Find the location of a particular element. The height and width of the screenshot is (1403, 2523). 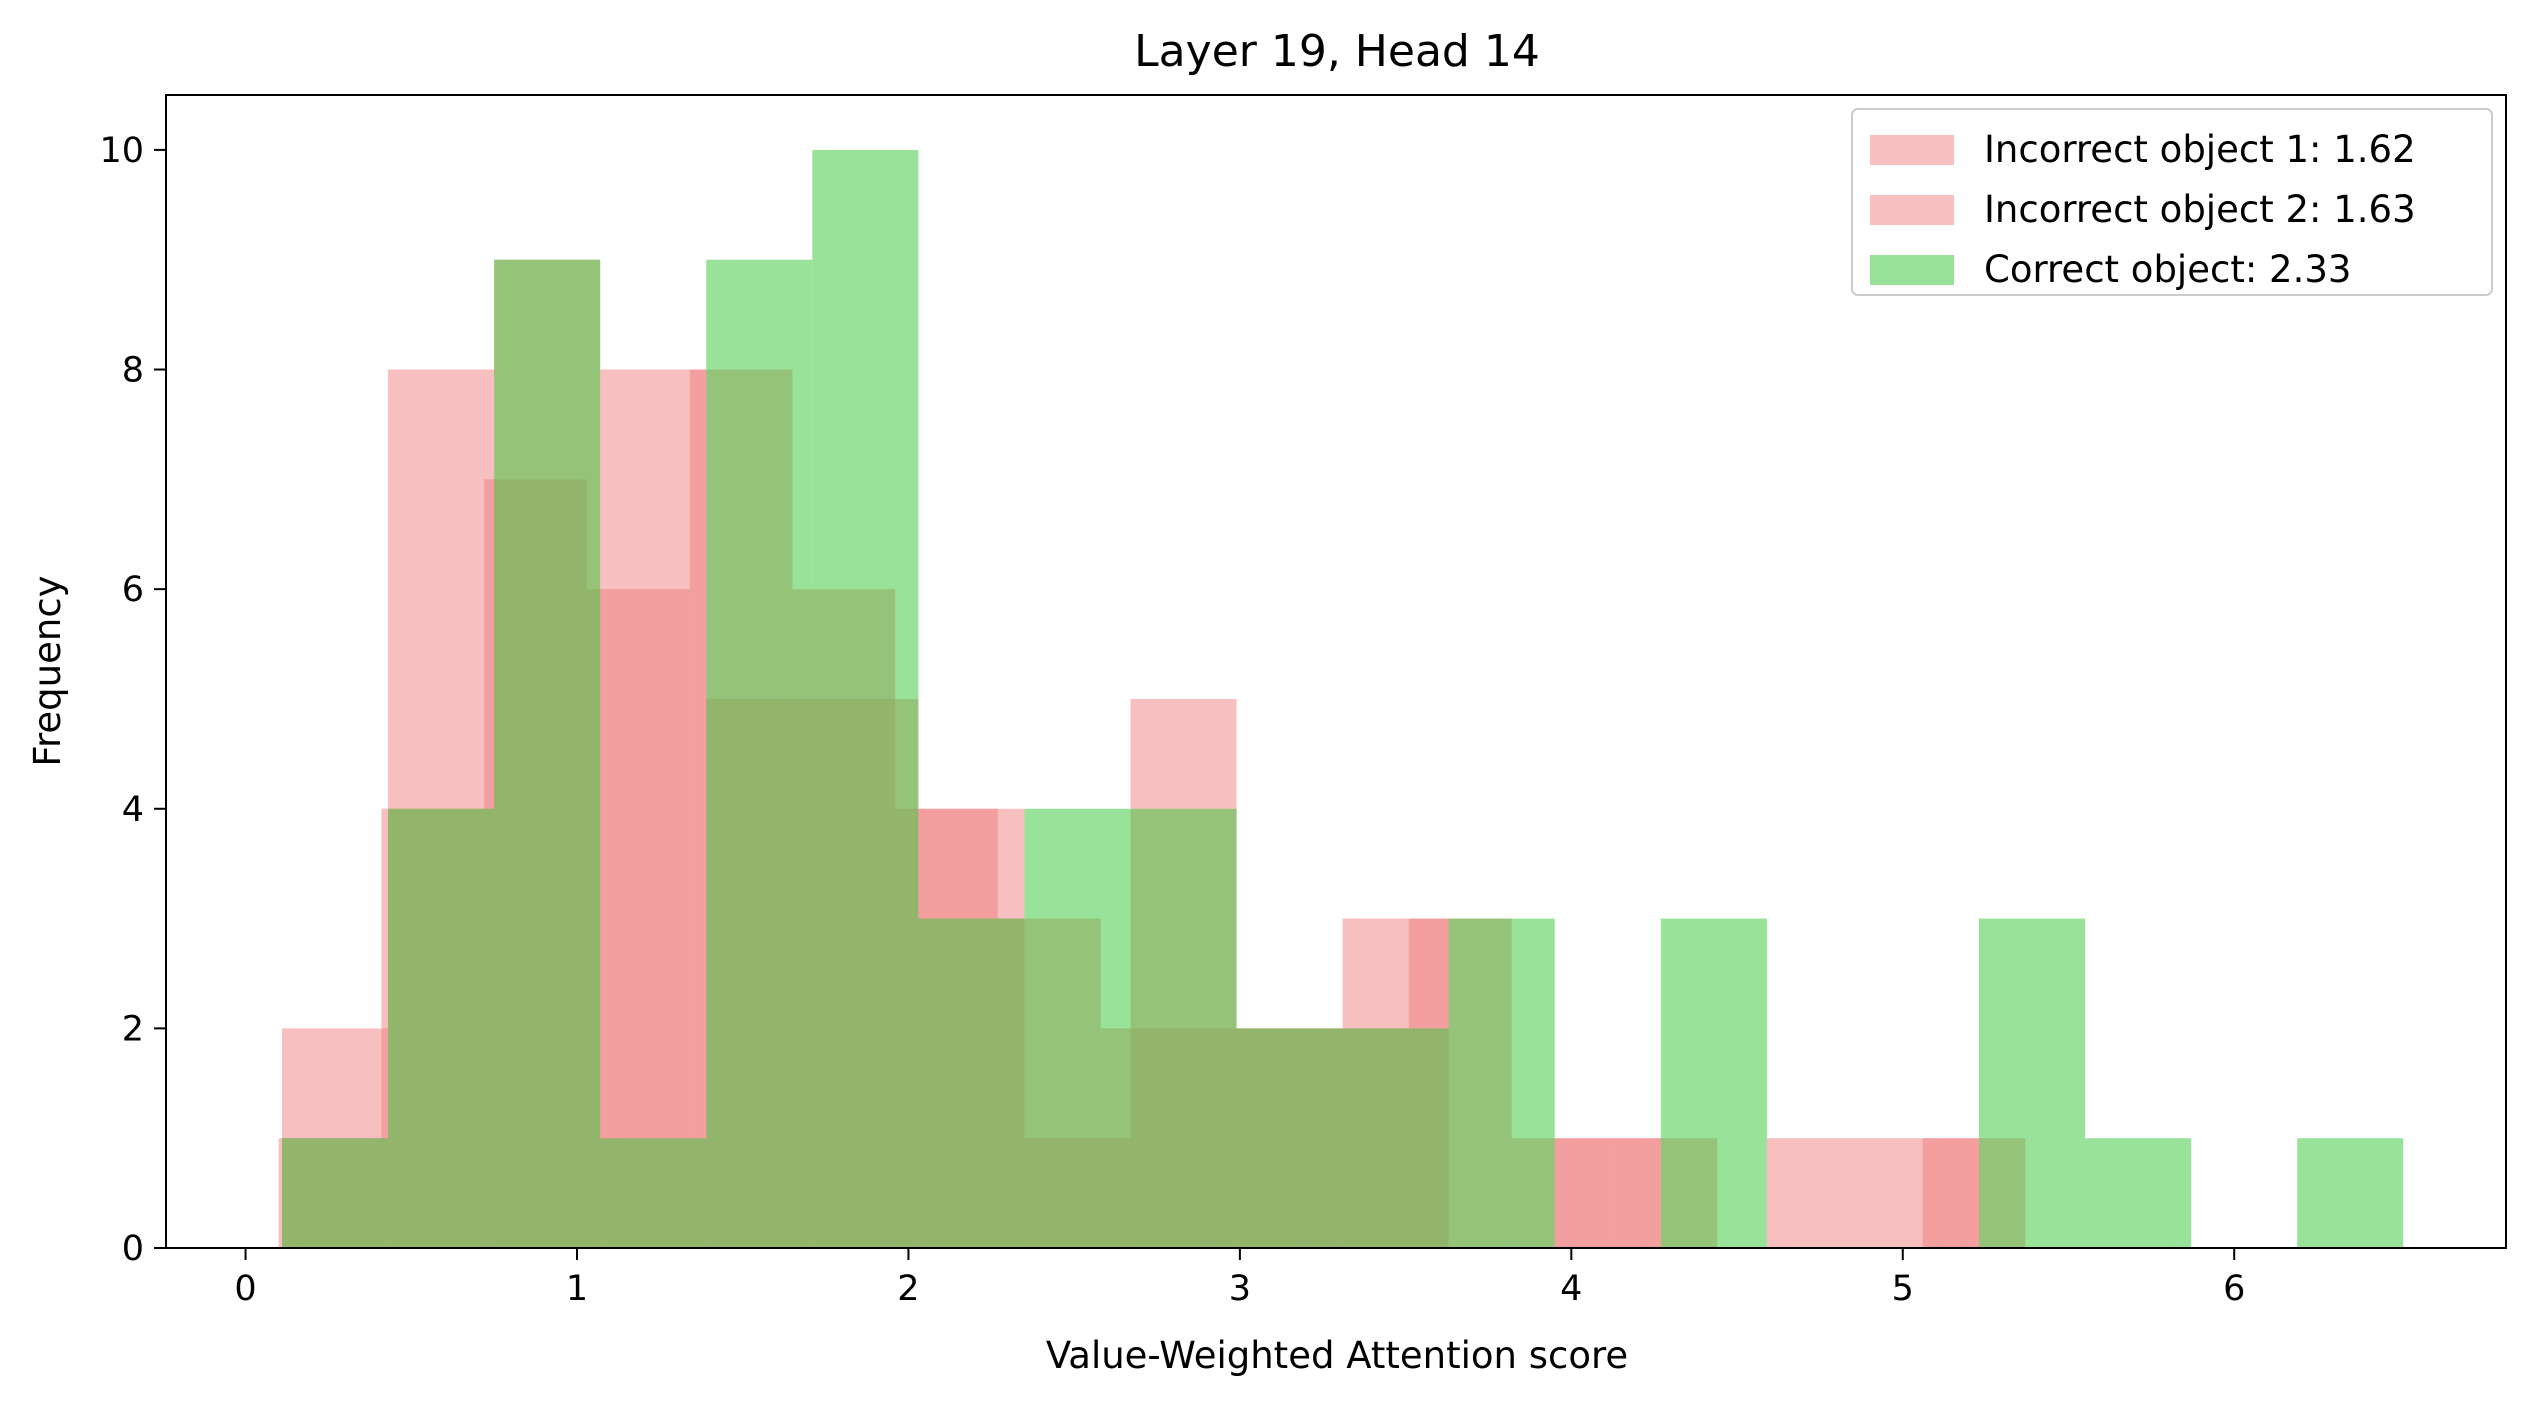

legend-label: Incorrect object 2: 1.63 is located at coordinates (2200, 209).